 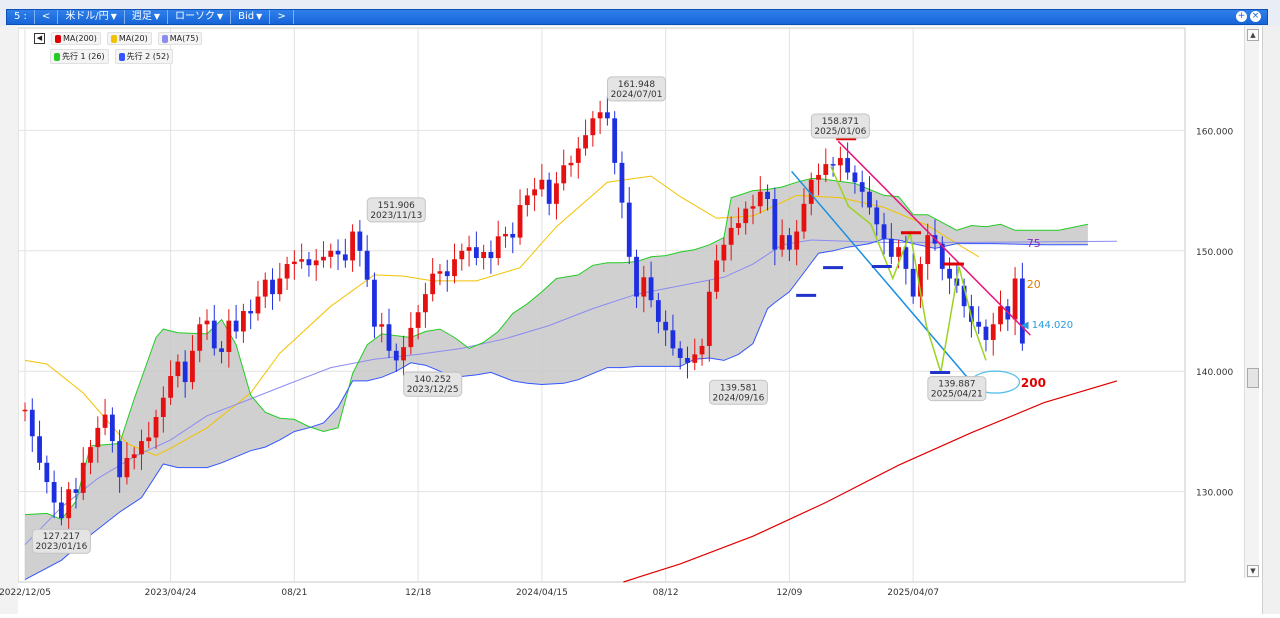 I want to click on legend-label: 先行 1 (26), so click(x=83, y=56).